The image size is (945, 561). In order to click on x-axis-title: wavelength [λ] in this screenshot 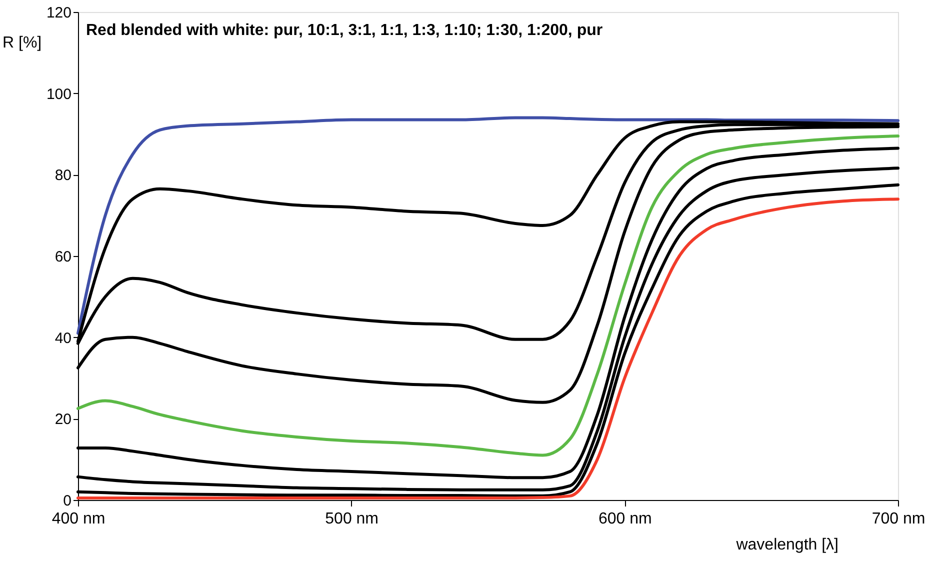, I will do `click(786, 545)`.